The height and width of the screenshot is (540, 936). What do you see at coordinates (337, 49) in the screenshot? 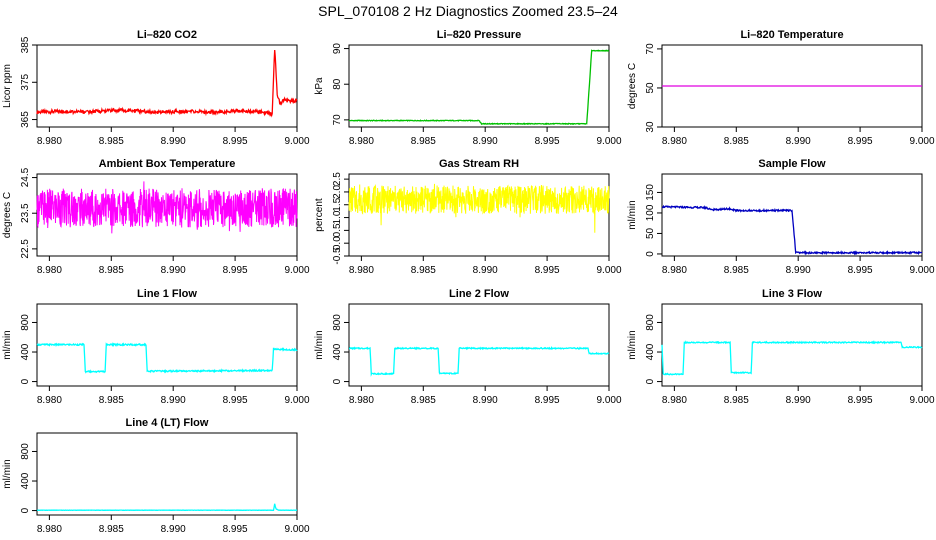
I see `y-tick-label: 90` at bounding box center [337, 49].